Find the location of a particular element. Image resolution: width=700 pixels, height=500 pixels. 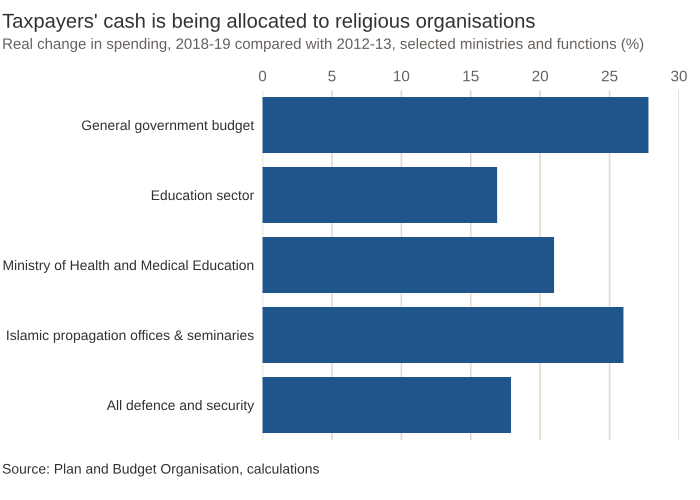

chart-title: Taxpayers' cash is being allocated to religious organisations is located at coordinates (268, 22).